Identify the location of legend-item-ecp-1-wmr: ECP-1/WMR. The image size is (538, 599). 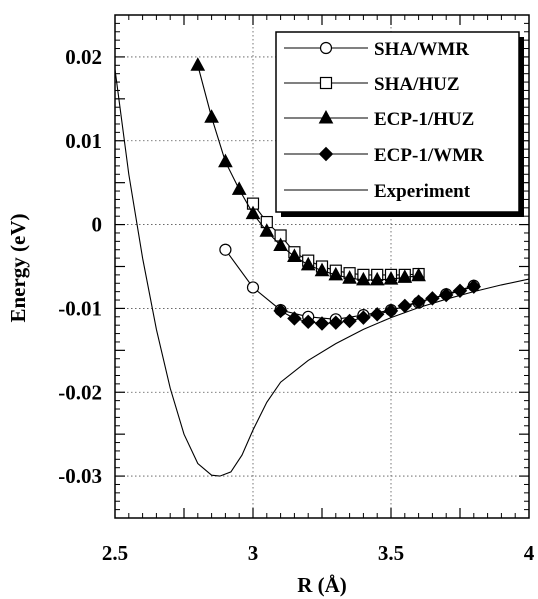
(384, 155).